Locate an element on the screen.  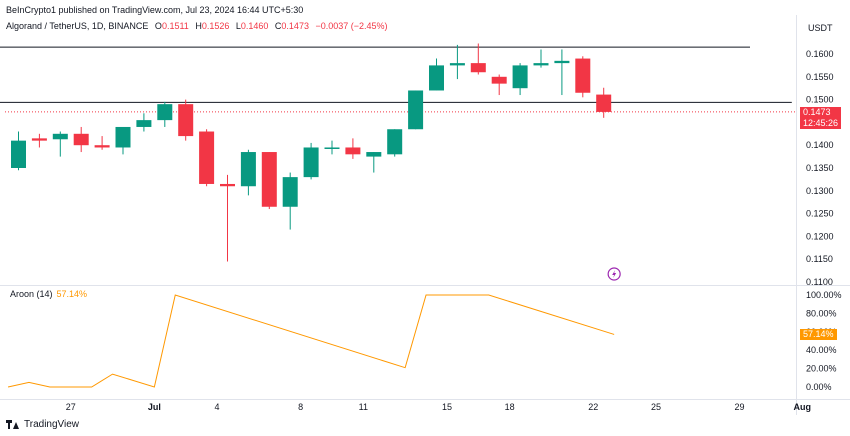
close-value: 0.1473 is located at coordinates (295, 26).